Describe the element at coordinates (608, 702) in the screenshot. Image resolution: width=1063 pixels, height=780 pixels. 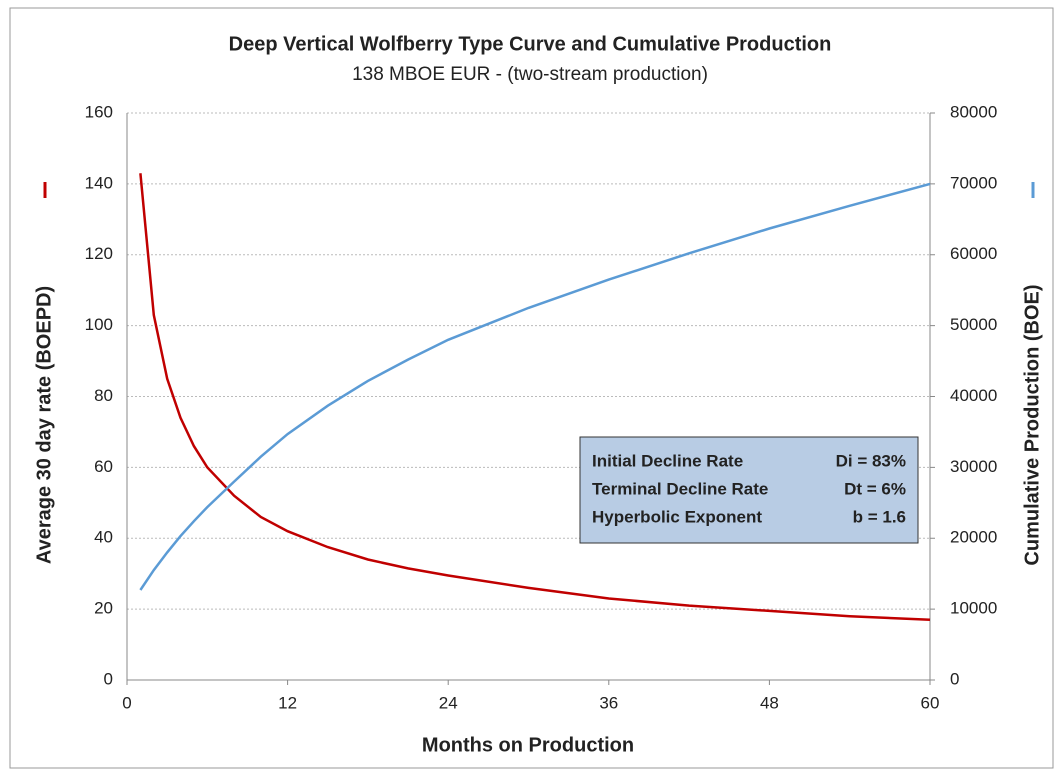
I see `x-tick-label: 36` at that location.